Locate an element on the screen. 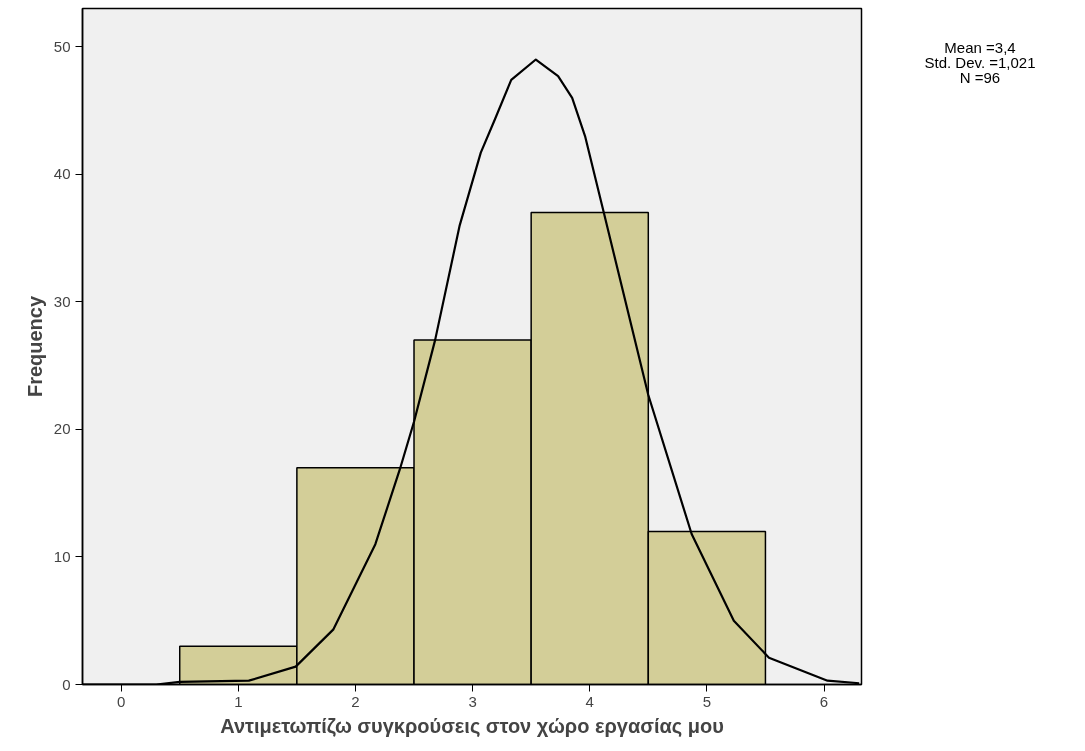 The height and width of the screenshot is (751, 1085). text: N =96 is located at coordinates (979, 77).